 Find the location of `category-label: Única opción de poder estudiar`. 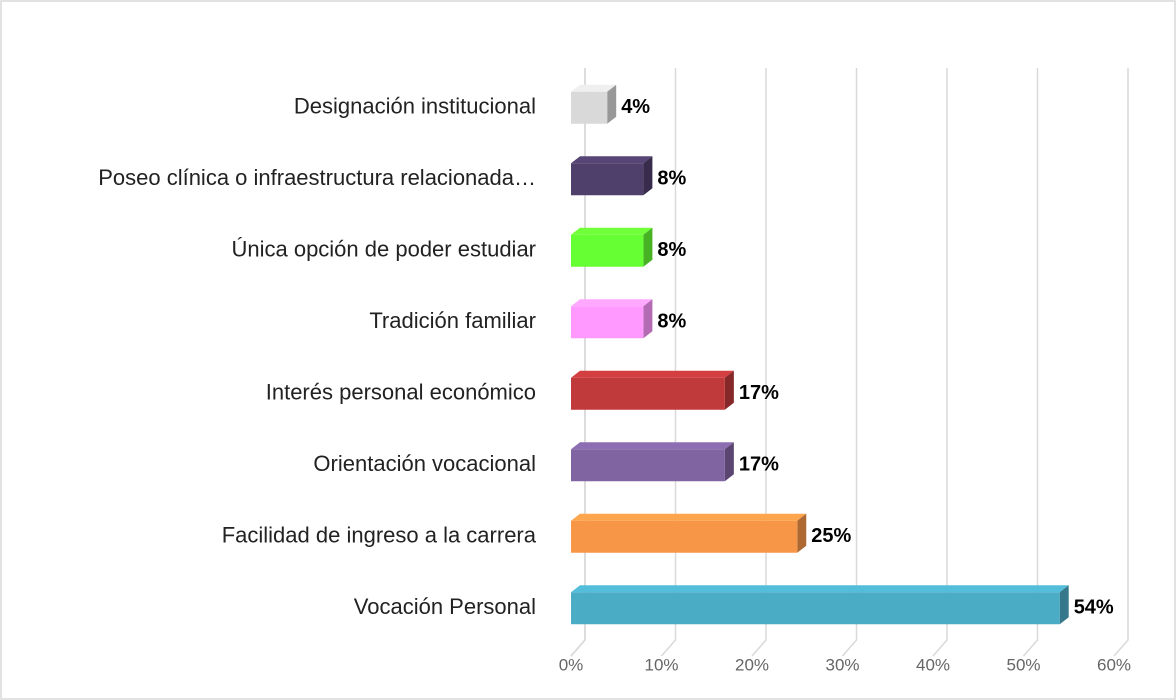

category-label: Única opción de poder estudiar is located at coordinates (383, 249).